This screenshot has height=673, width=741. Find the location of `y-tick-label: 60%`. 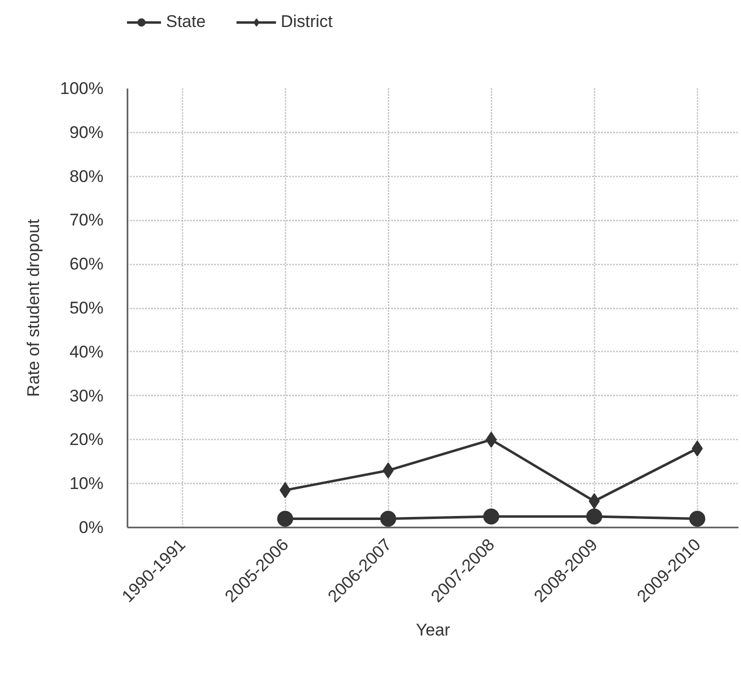

y-tick-label: 60% is located at coordinates (86, 264).